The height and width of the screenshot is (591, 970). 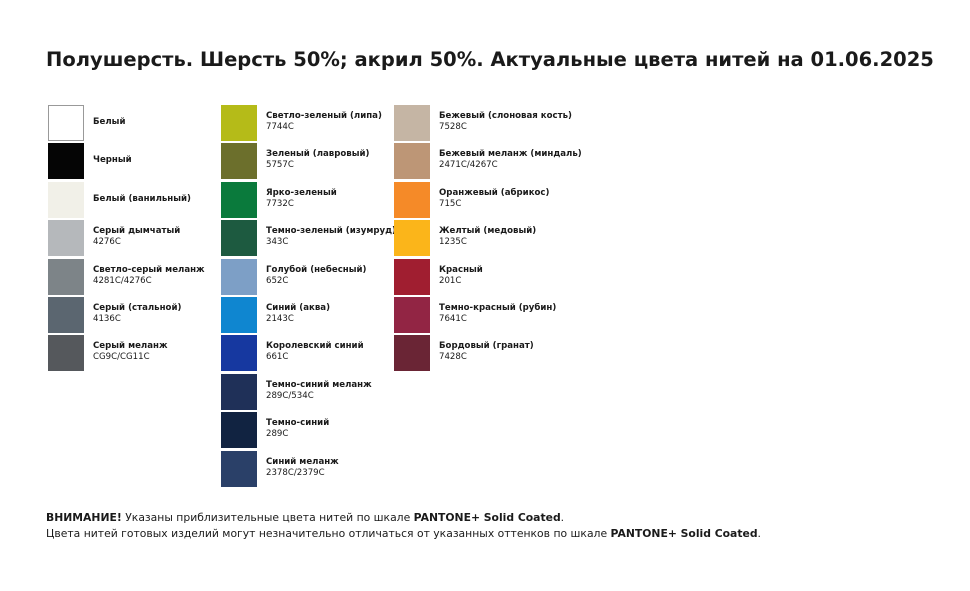 What do you see at coordinates (280, 165) in the screenshot?
I see `color-code: 5757C` at bounding box center [280, 165].